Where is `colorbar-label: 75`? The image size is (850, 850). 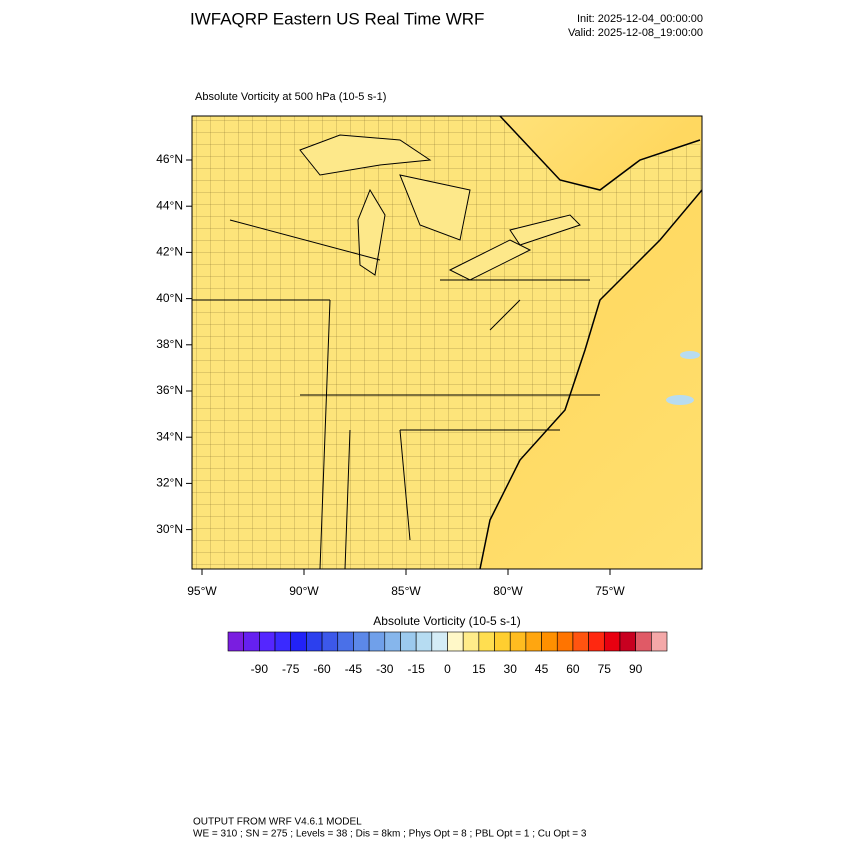 colorbar-label: 75 is located at coordinates (605, 669).